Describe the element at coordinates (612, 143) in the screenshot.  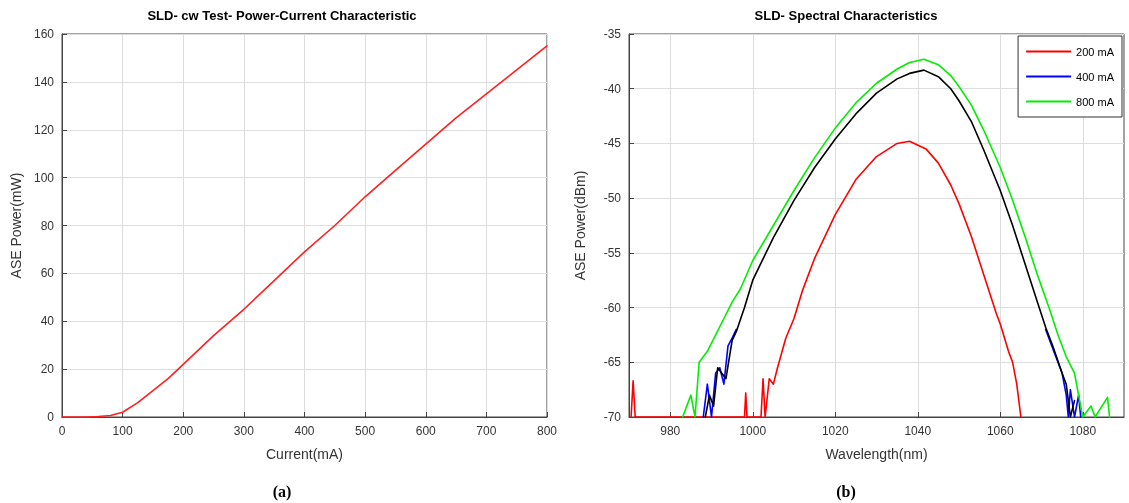
I see `y-tick-label: -45` at that location.